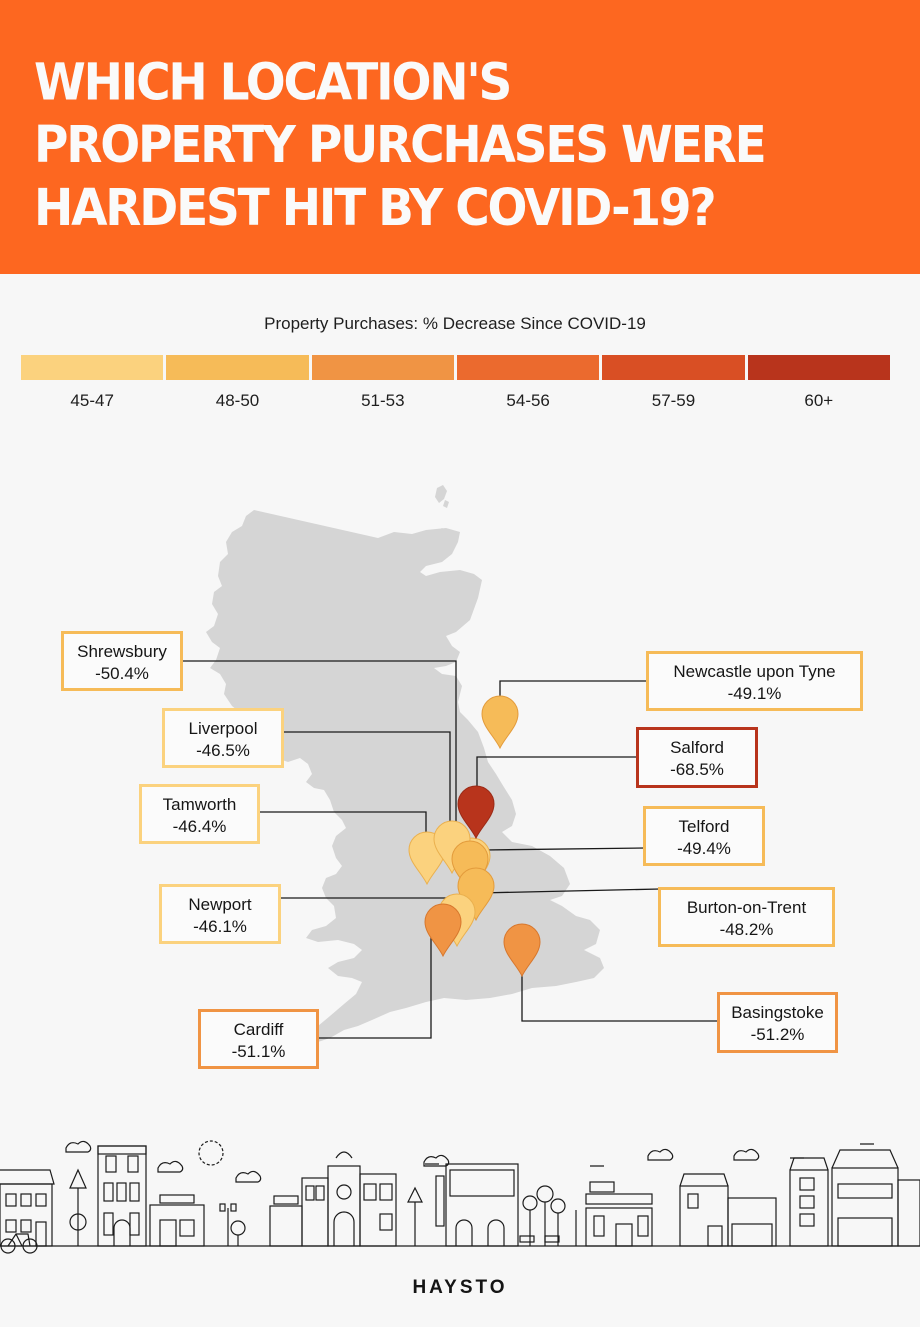  I want to click on location-name: Basingstoke, so click(777, 1012).